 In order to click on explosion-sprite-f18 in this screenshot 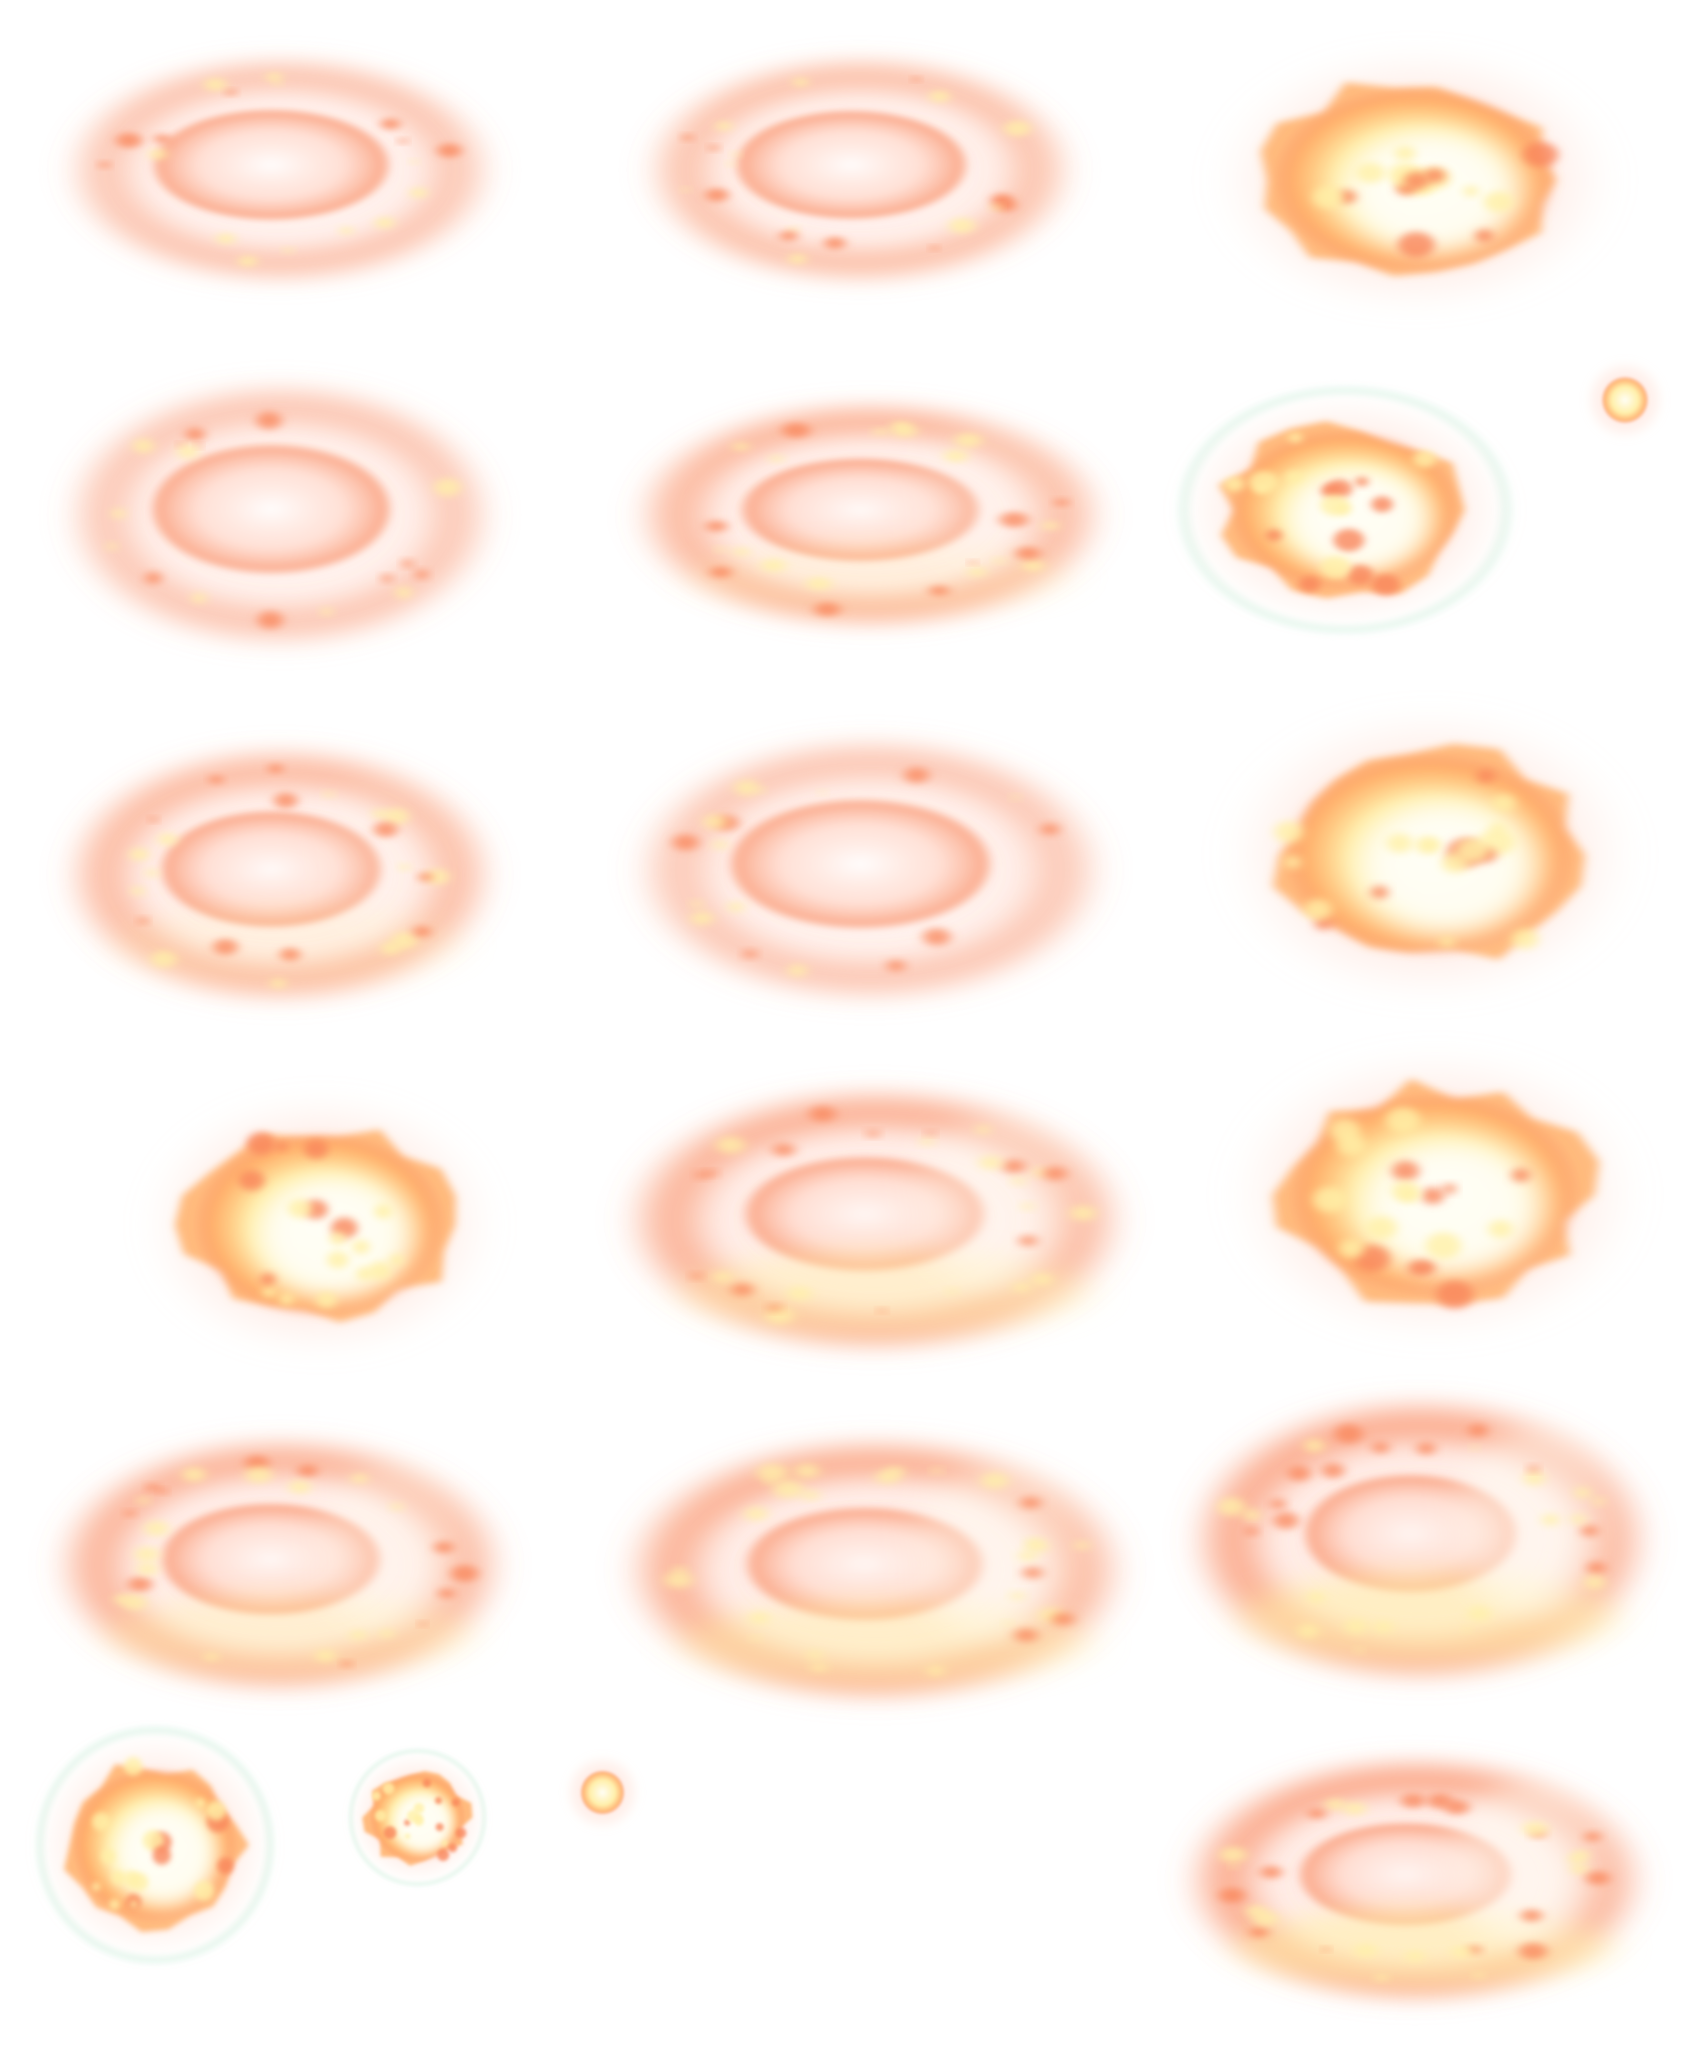, I will do `click(417, 1817)`.